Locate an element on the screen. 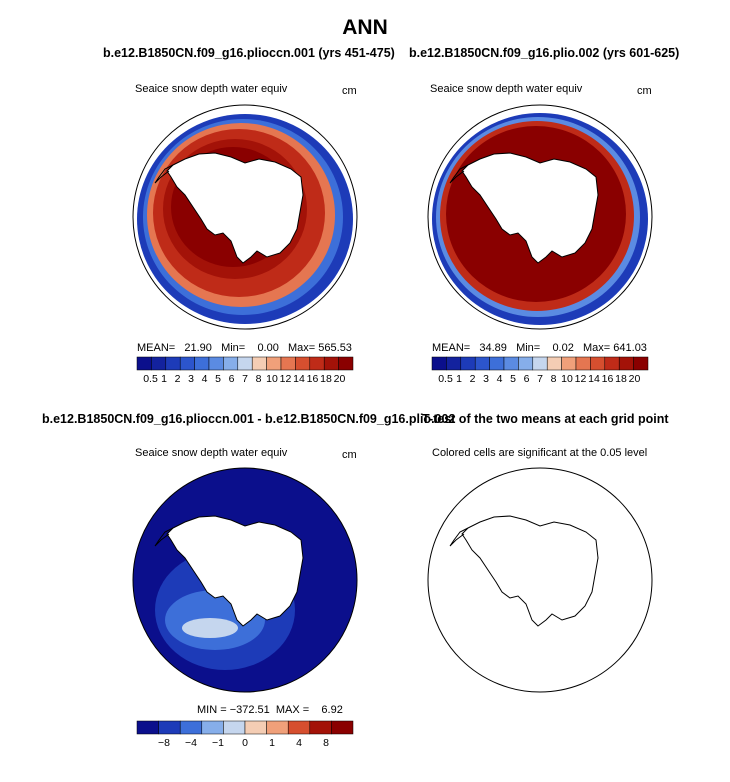 The height and width of the screenshot is (782, 730). colorbar-1-tick-label: 3 is located at coordinates (191, 379).